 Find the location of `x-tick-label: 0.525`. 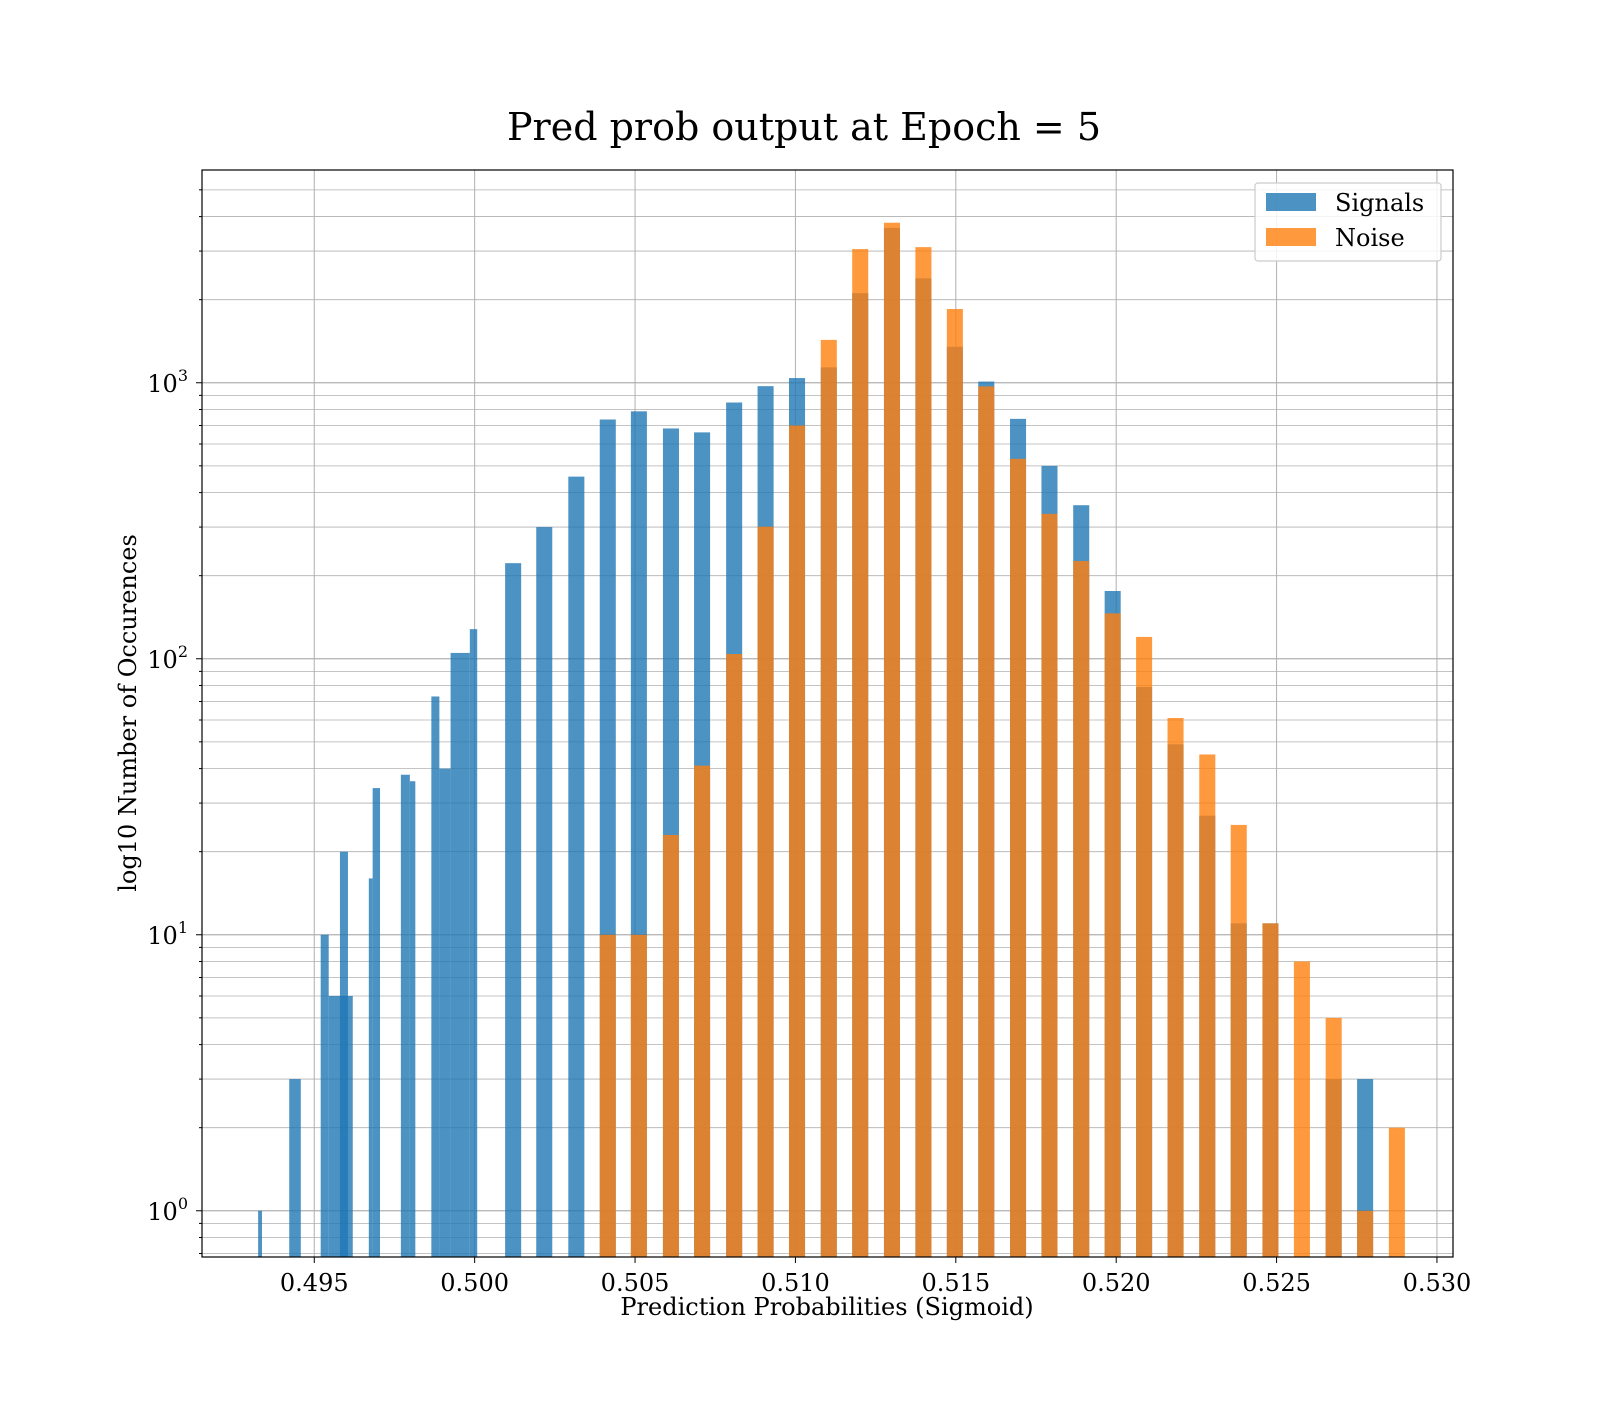

x-tick-label: 0.525 is located at coordinates (1276, 1283).